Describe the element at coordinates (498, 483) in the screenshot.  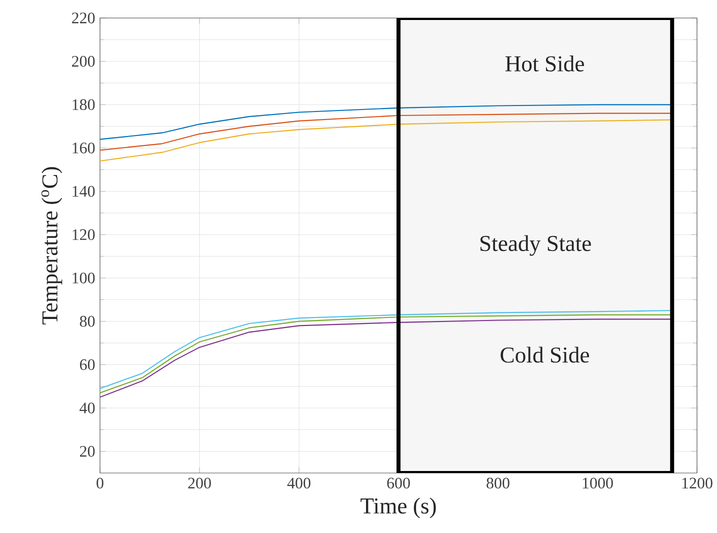
I see `x-tick-label: 800` at that location.